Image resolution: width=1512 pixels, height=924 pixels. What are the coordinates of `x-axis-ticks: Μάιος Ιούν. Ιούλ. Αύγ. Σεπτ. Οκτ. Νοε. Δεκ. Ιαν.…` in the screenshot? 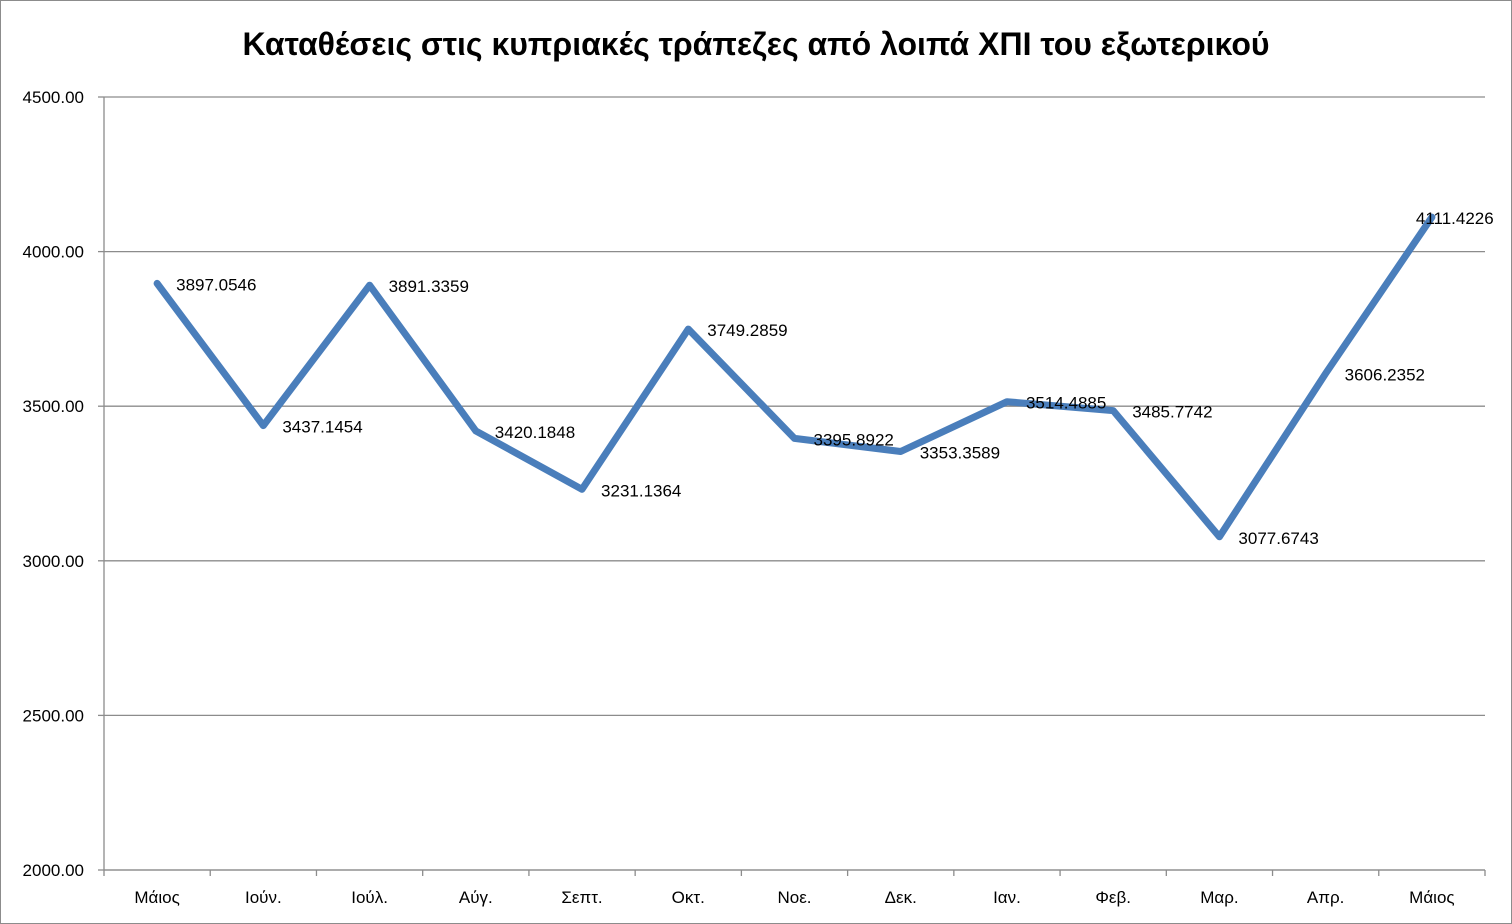 It's located at (794, 888).